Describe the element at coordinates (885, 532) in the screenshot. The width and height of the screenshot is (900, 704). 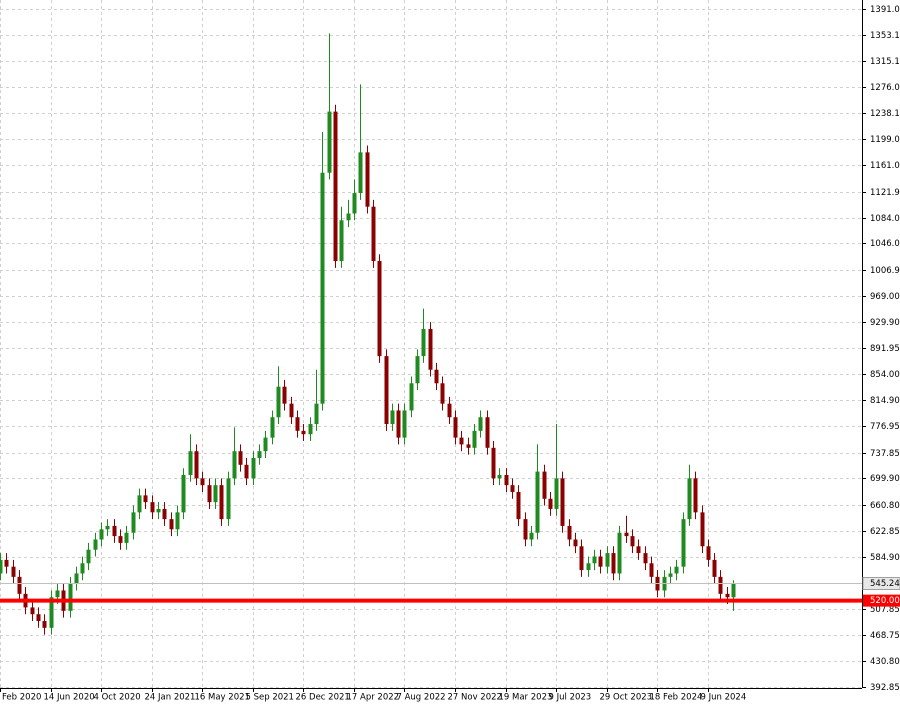
I see `y-tick-label: 622.85` at that location.